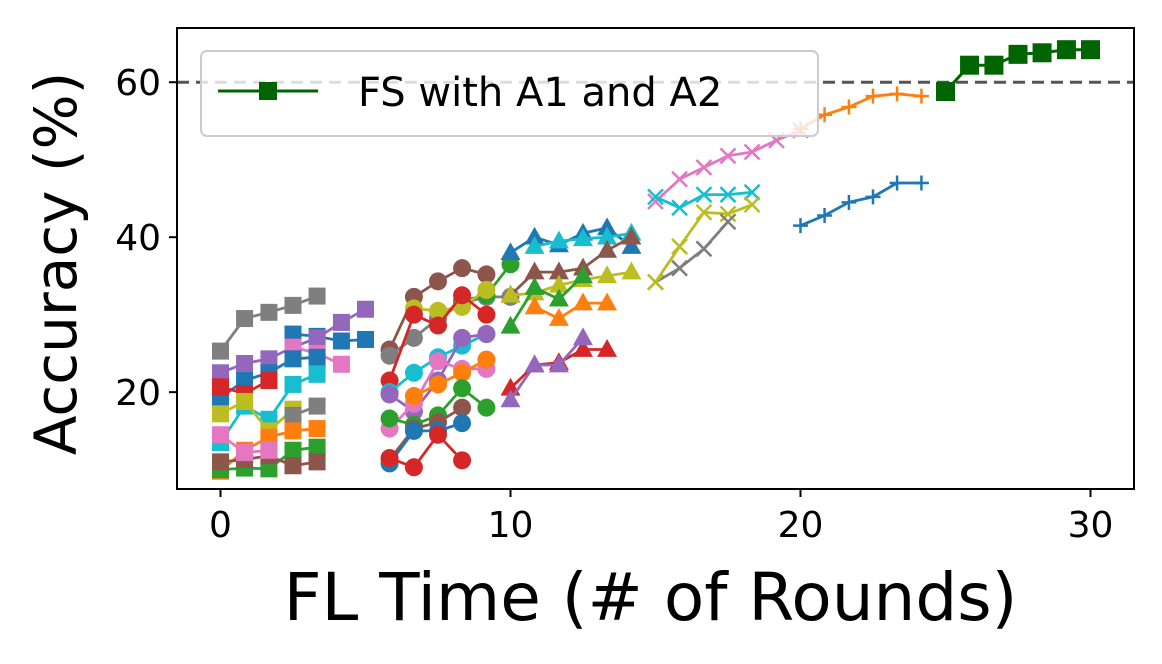 The height and width of the screenshot is (664, 1162). Describe the element at coordinates (801, 525) in the screenshot. I see `x-tick-label: 20` at that location.